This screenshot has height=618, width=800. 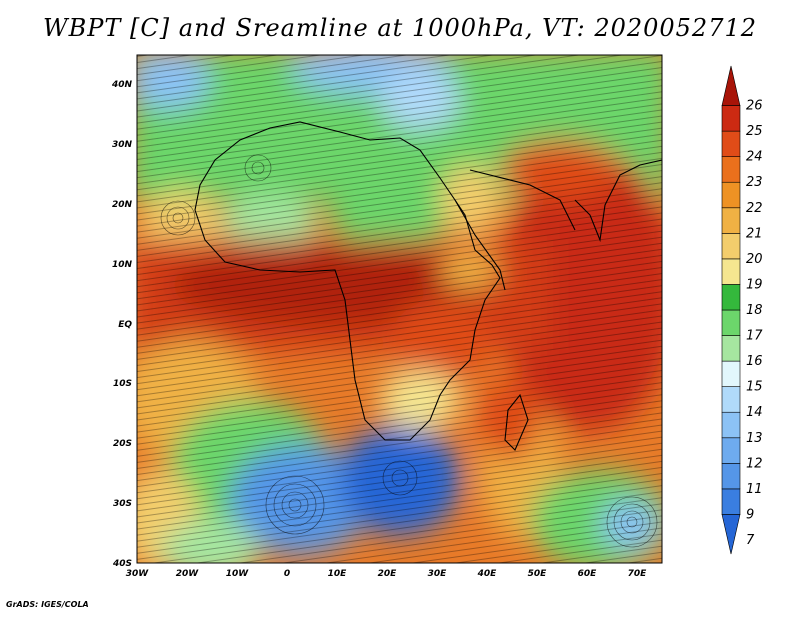 I want to click on colorbar-label: 19, so click(x=754, y=284).